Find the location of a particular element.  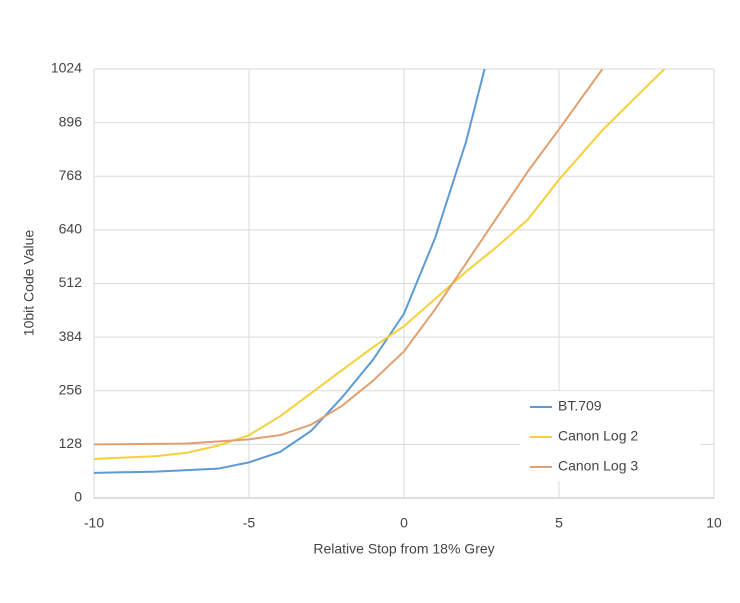

y-tick-label: 1024 is located at coordinates (66, 68).